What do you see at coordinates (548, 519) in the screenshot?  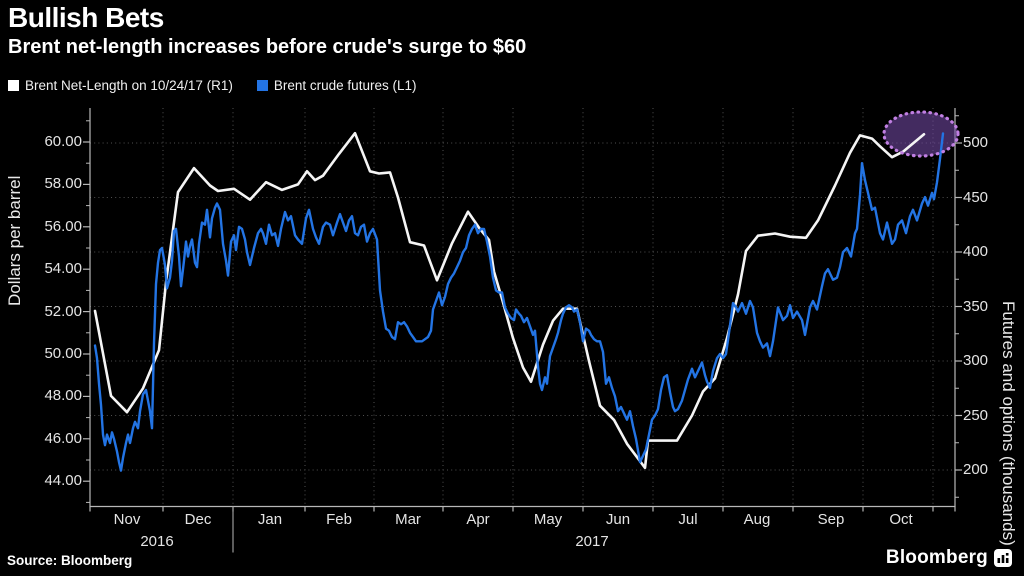 I see `x-axis-month-label: May` at bounding box center [548, 519].